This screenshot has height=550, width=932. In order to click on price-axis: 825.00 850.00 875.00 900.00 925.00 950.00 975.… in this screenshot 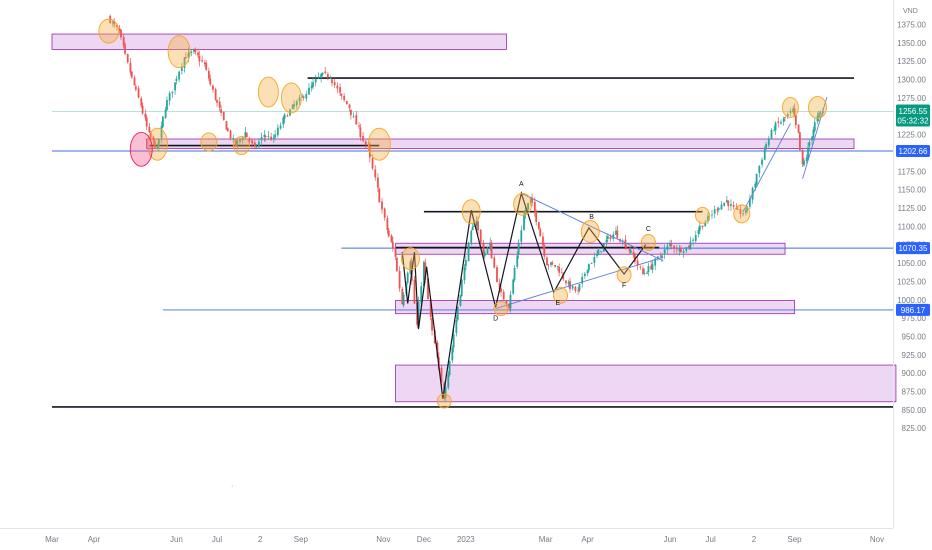, I will do `click(911, 227)`.